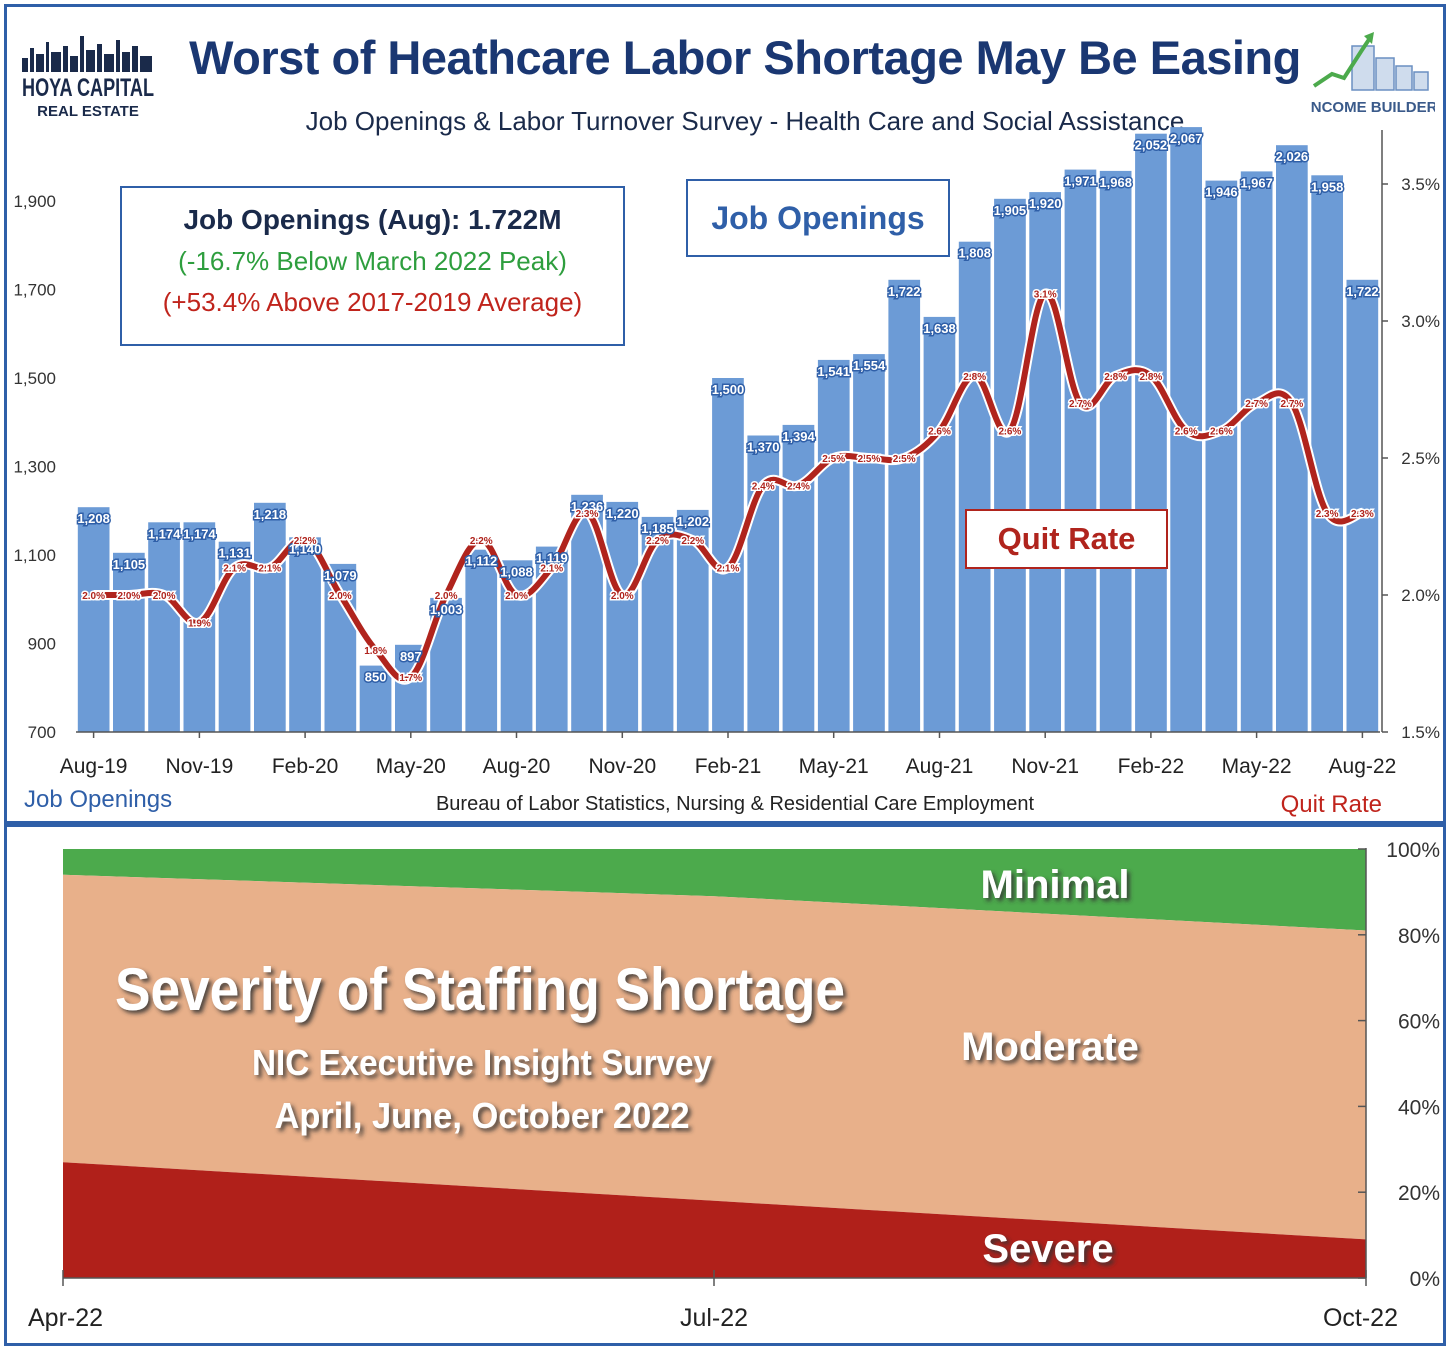  I want to click on area-minimal, so click(714, 890).